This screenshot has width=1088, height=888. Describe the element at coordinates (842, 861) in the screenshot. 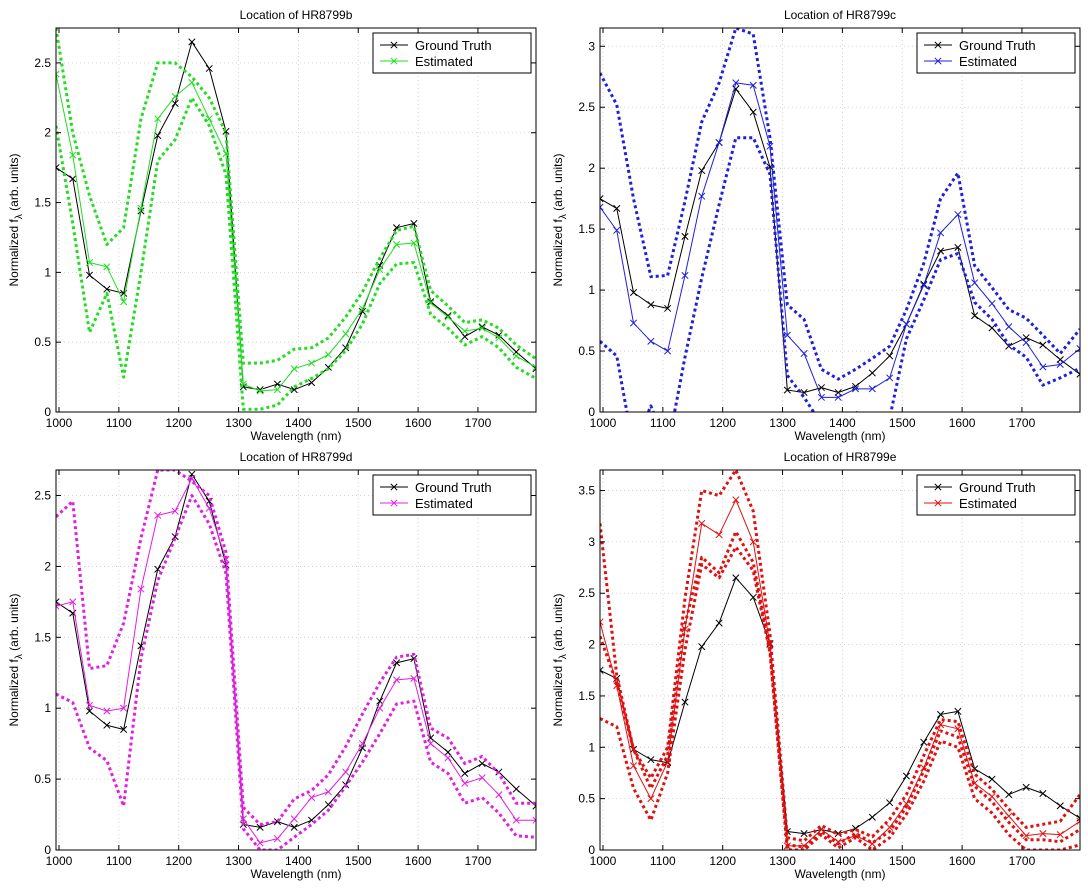

I see `x-tick-label: 1400` at that location.